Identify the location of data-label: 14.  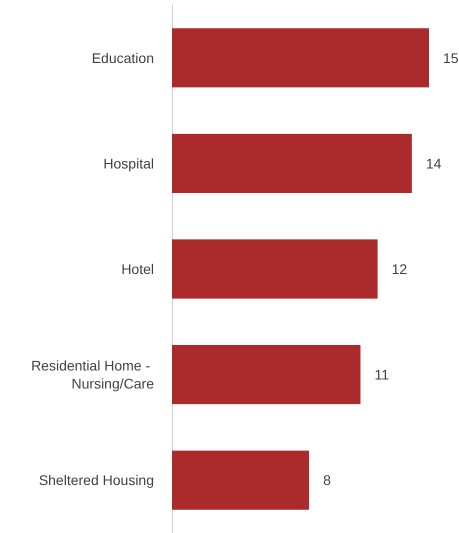
(434, 163).